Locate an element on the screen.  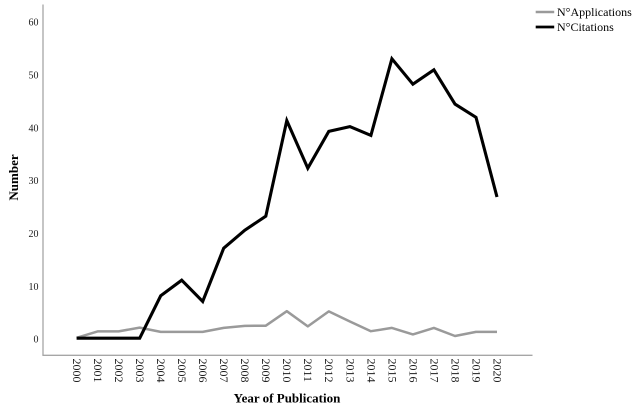
svg-text: 2008 is located at coordinates (245, 371).